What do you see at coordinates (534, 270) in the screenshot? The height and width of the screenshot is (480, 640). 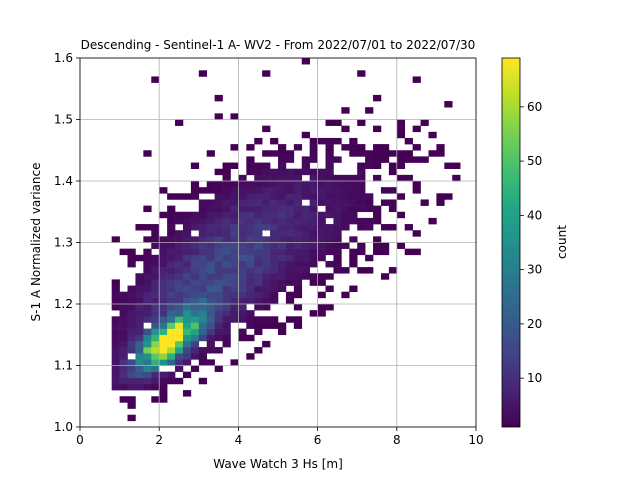 I see `colorbar-tick-label: 30` at bounding box center [534, 270].